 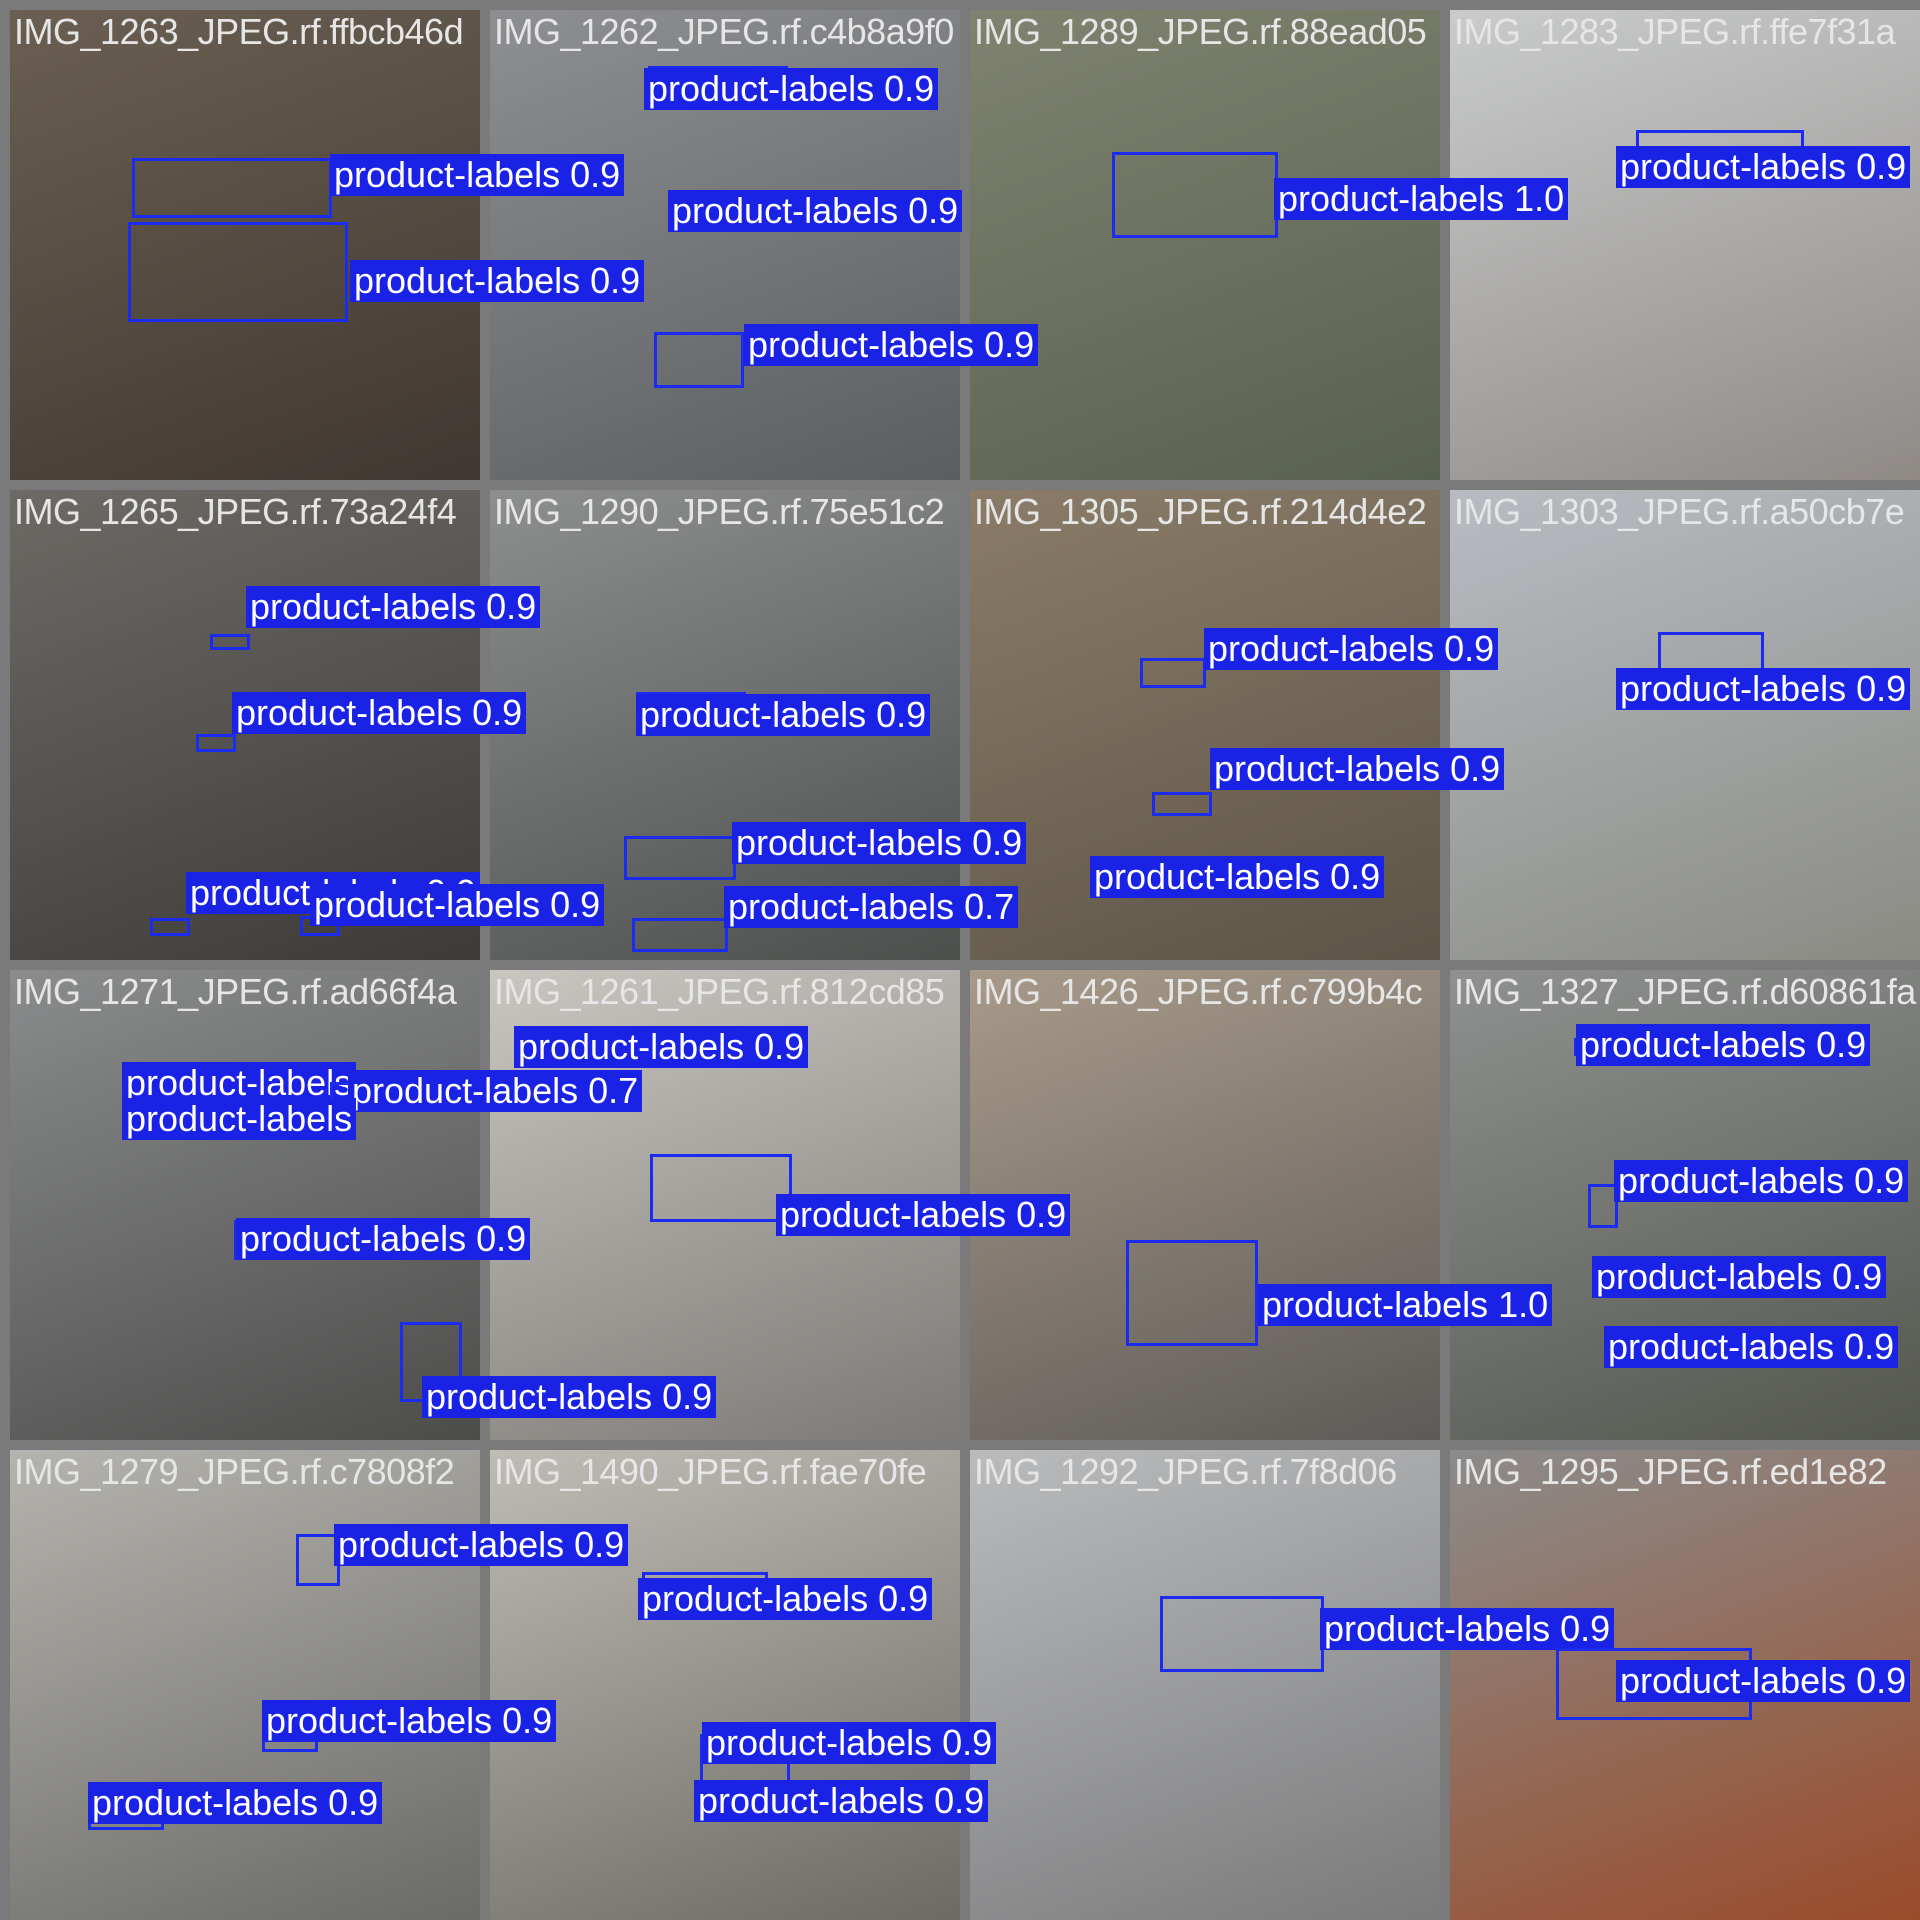 What do you see at coordinates (1679, 511) in the screenshot?
I see `image-filename: IMG_1303_JPEG.rf.a50cb7e` at bounding box center [1679, 511].